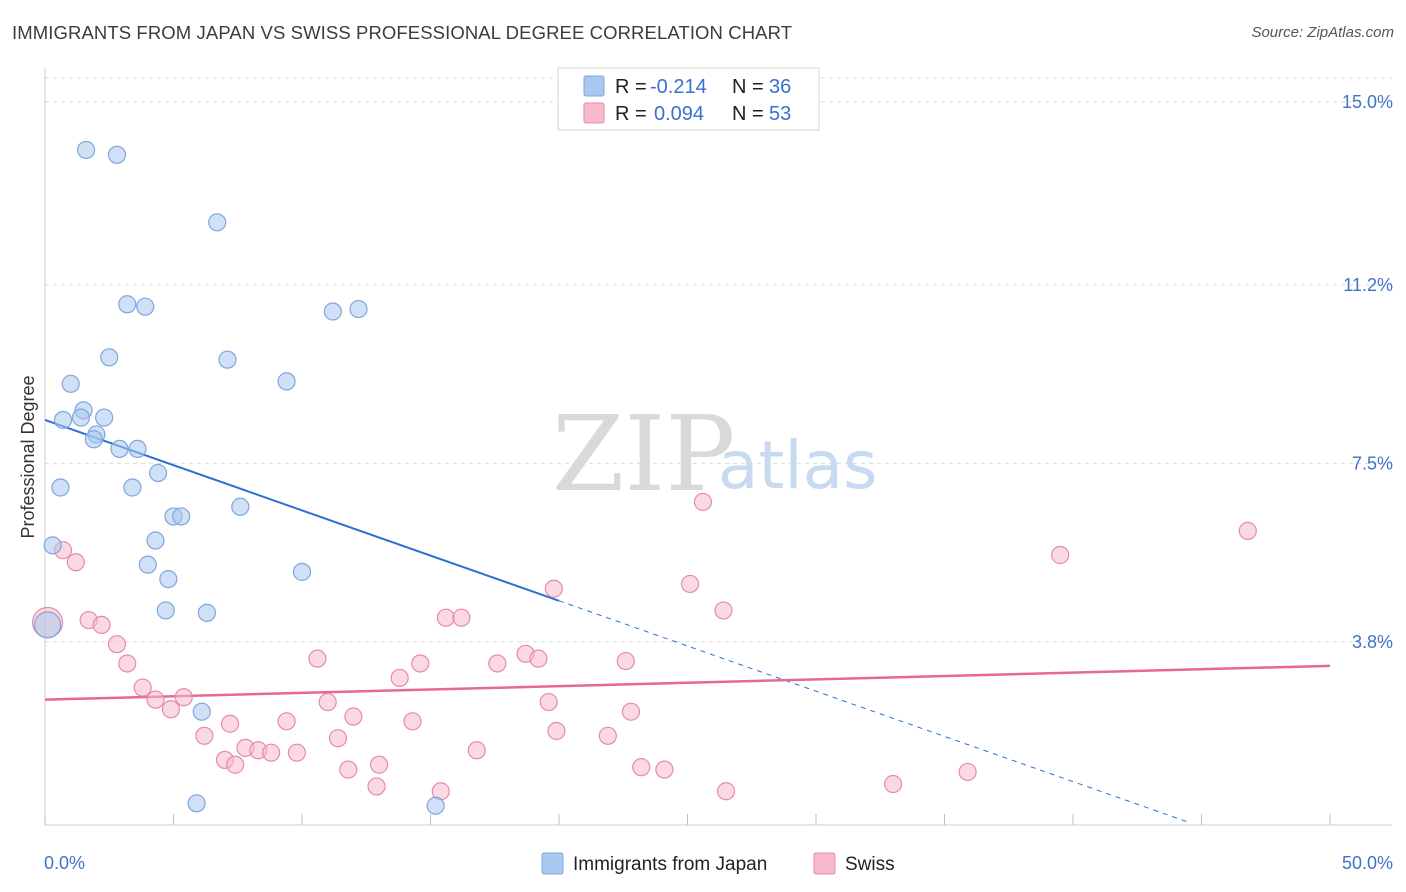  I want to click on legend-swatch-japan, so click(594, 86).